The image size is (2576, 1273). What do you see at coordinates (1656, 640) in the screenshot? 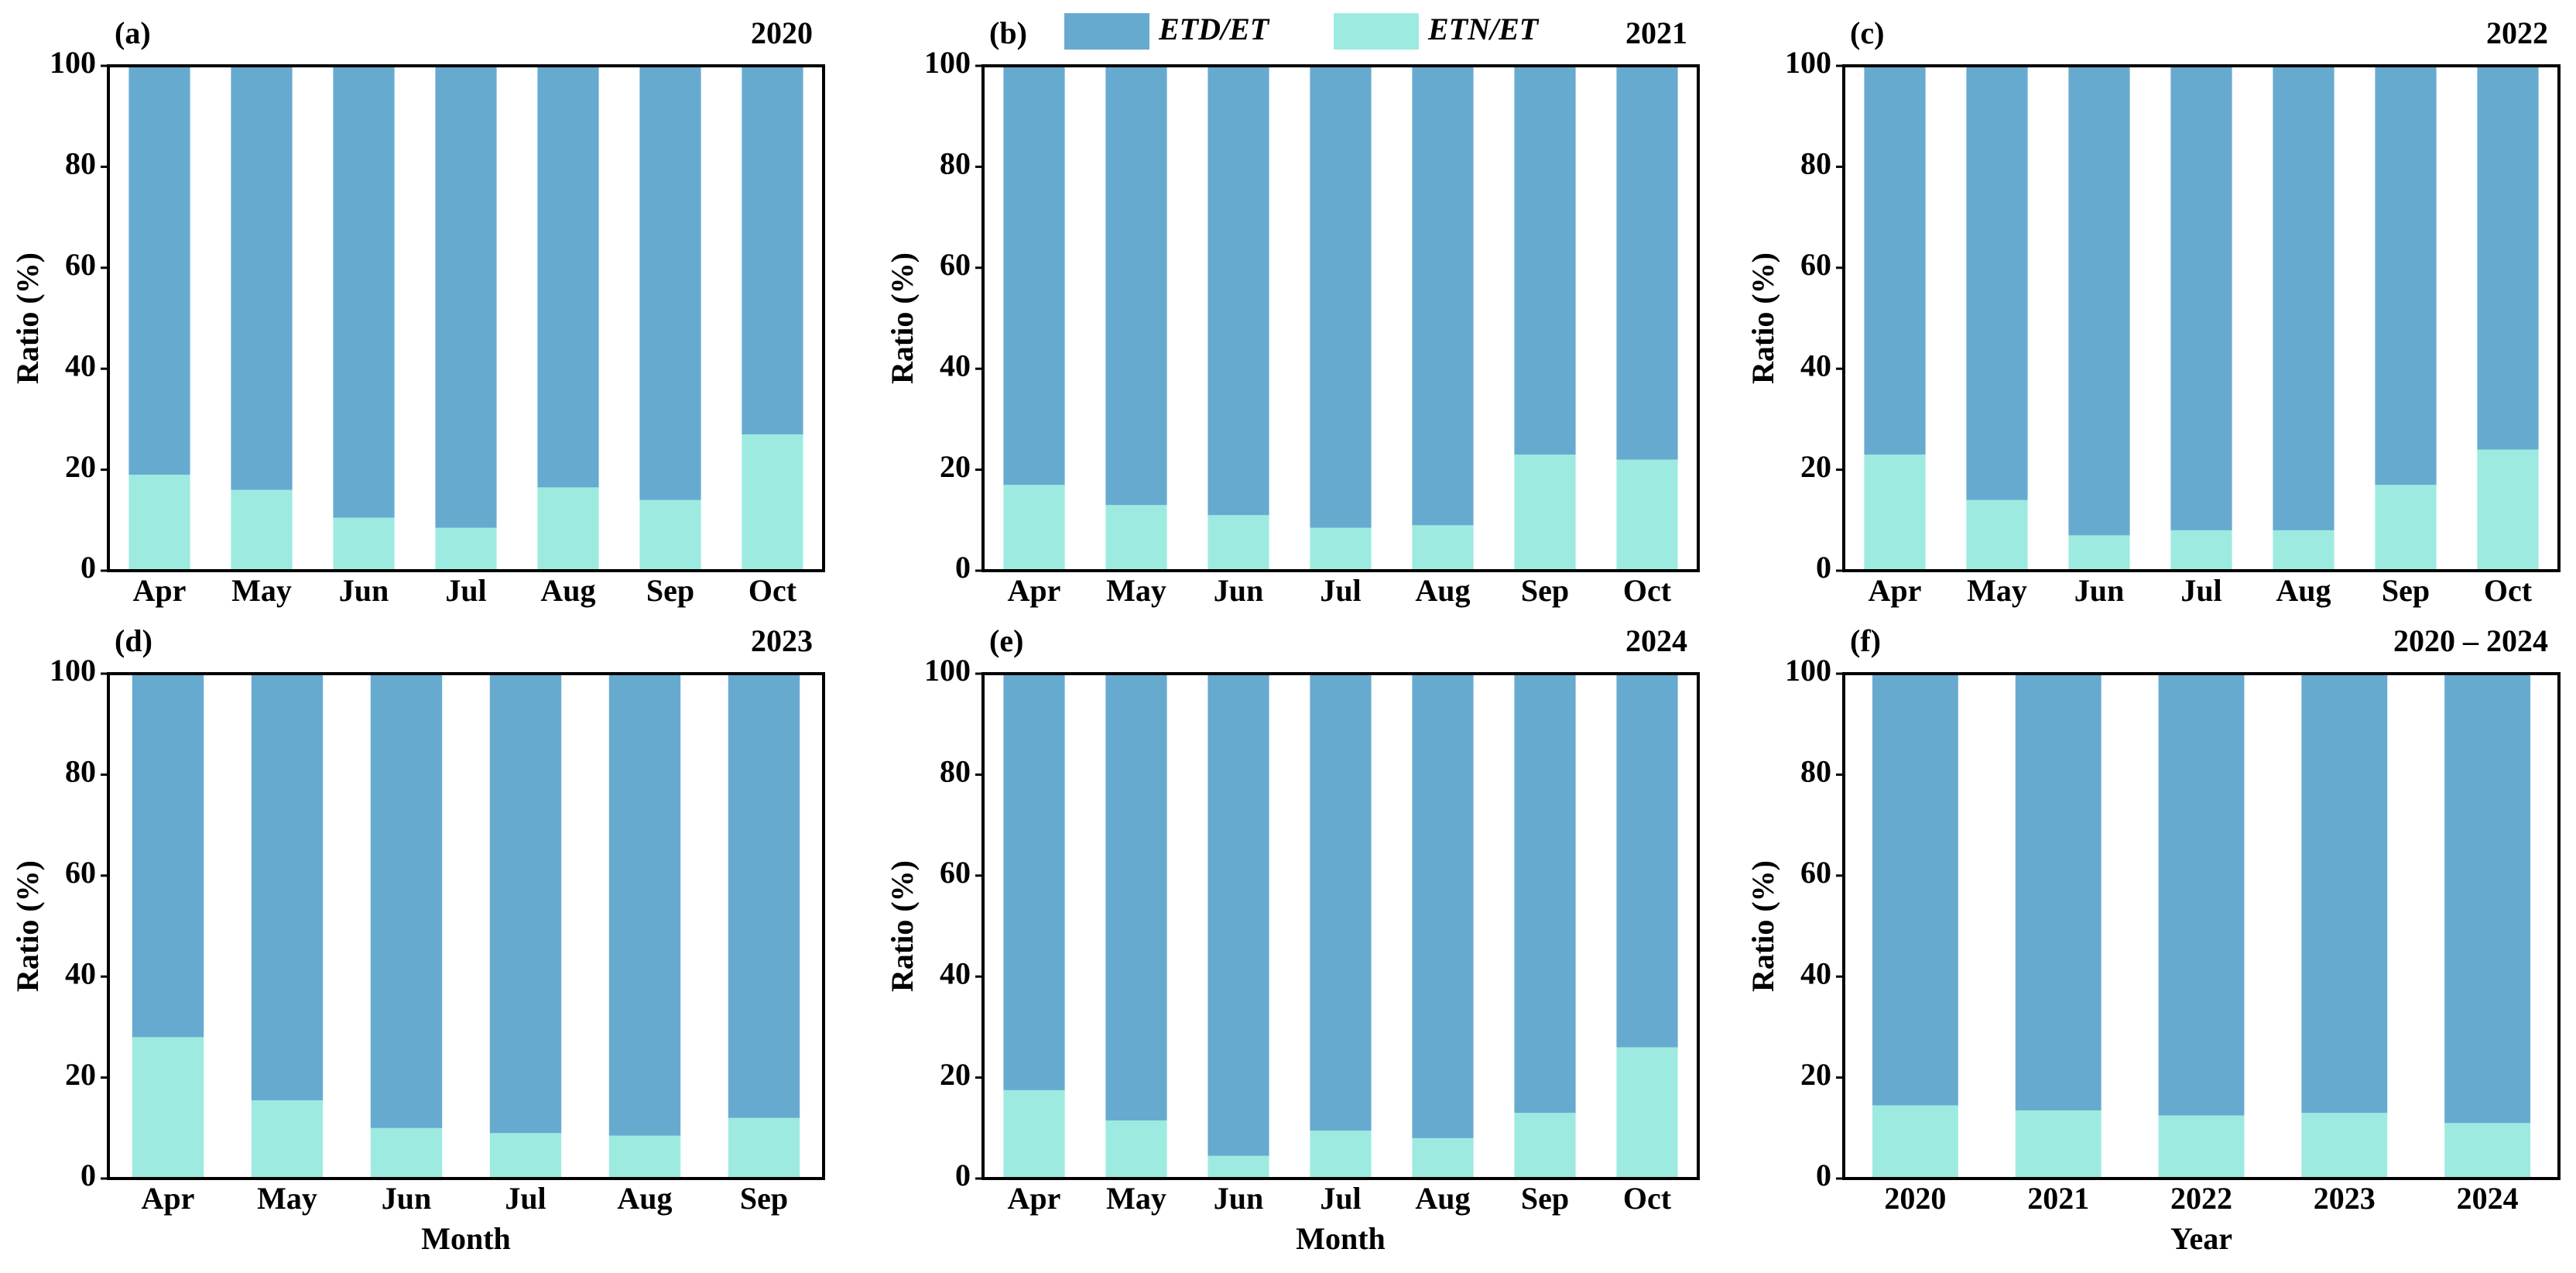
I see `panel-title: 2024` at bounding box center [1656, 640].